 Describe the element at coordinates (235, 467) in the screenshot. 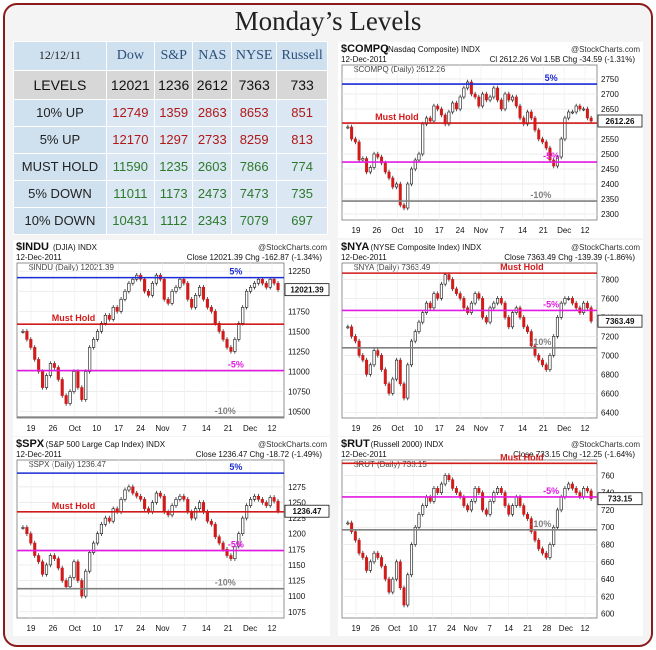

I see `level-label: 5%` at that location.